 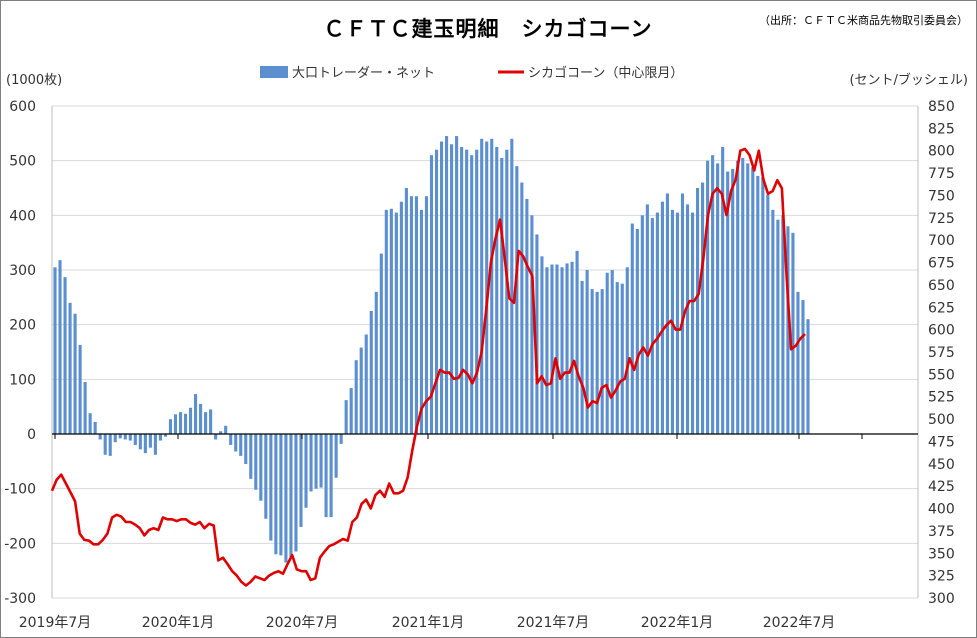 What do you see at coordinates (941, 554) in the screenshot?
I see `y-right-tick-label: 350` at bounding box center [941, 554].